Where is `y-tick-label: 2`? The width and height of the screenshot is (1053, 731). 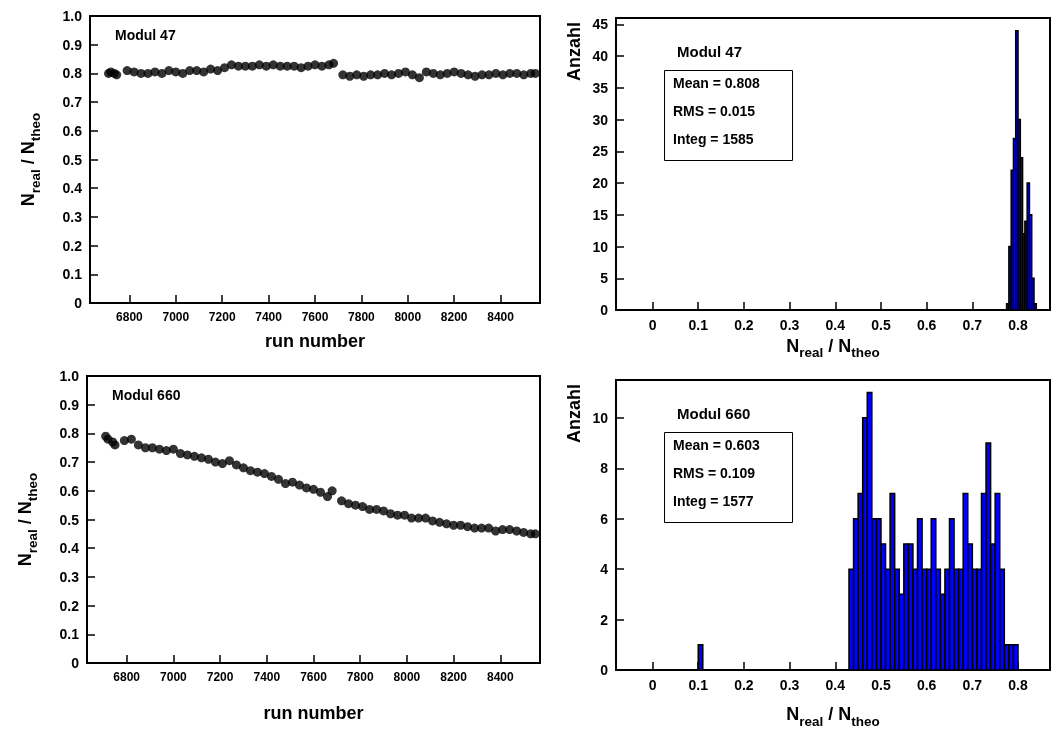
y-tick-label: 2 is located at coordinates (604, 619).